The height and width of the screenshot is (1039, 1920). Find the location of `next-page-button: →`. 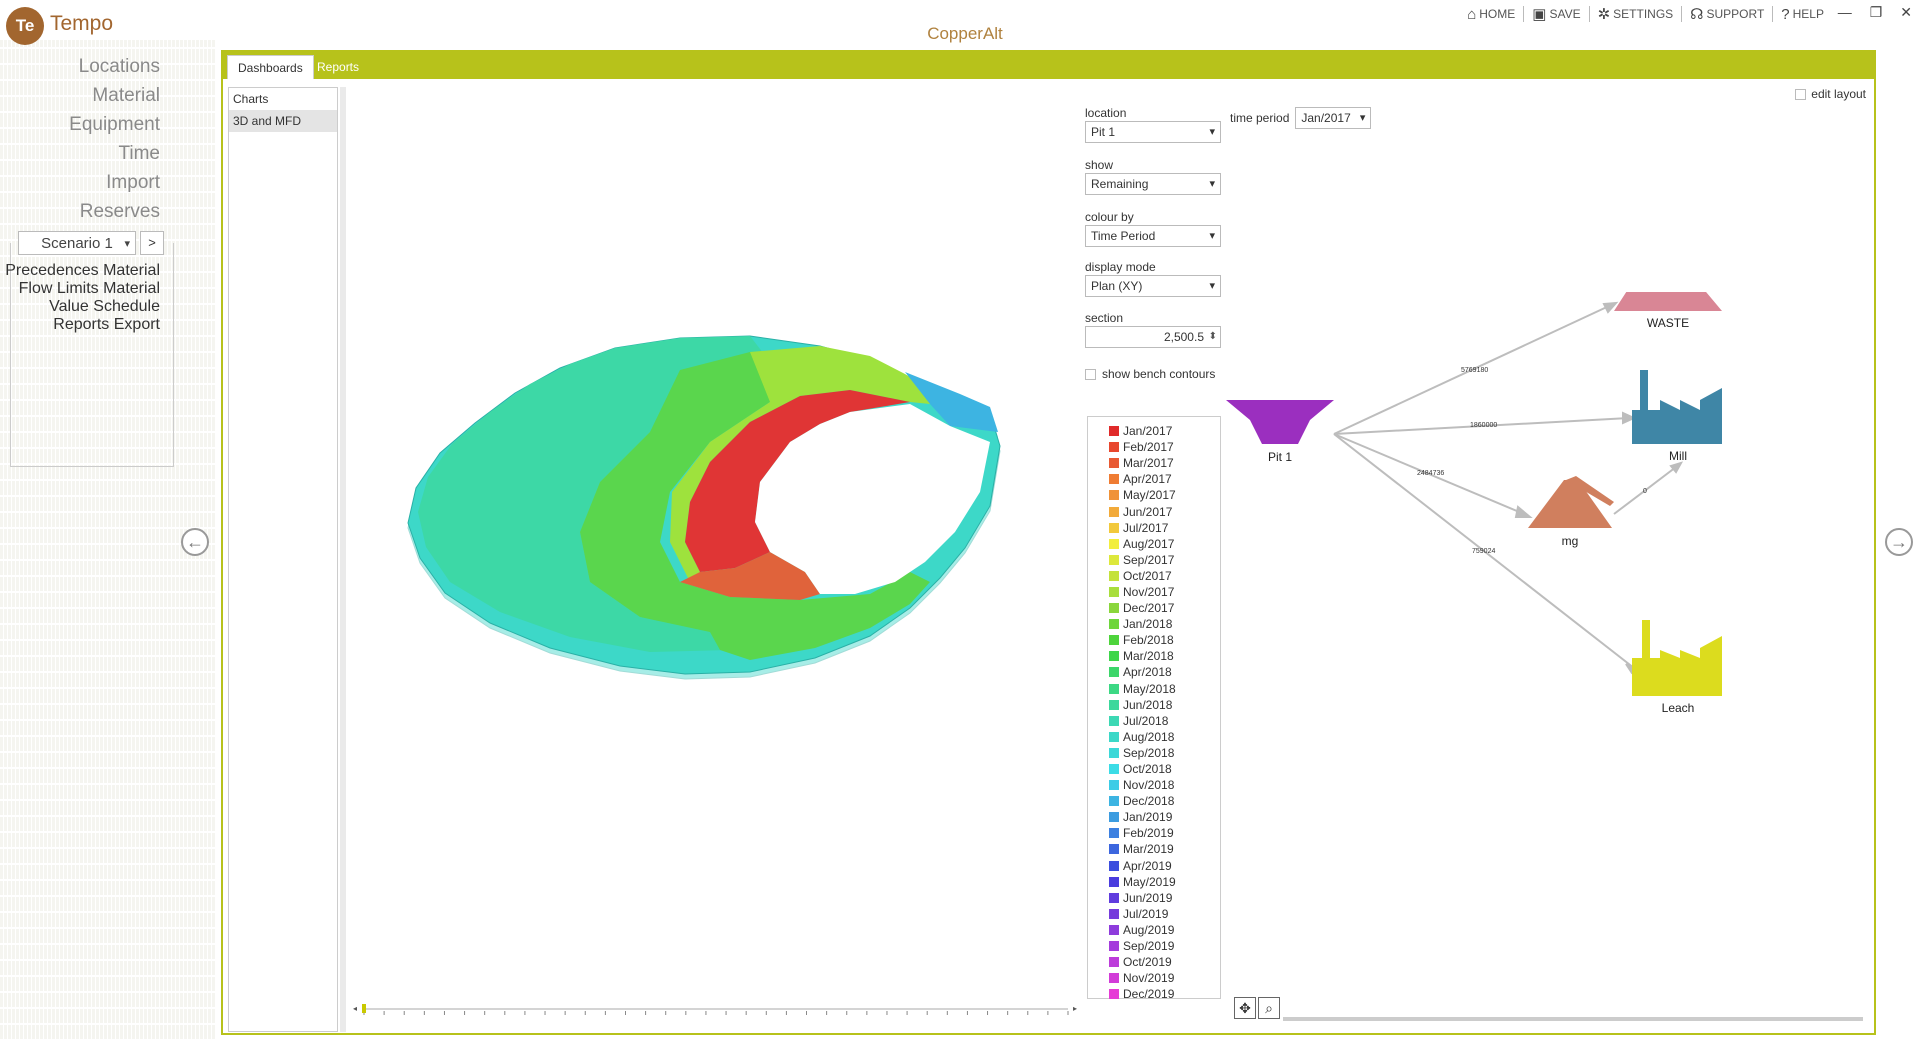

next-page-button: → is located at coordinates (1899, 542).